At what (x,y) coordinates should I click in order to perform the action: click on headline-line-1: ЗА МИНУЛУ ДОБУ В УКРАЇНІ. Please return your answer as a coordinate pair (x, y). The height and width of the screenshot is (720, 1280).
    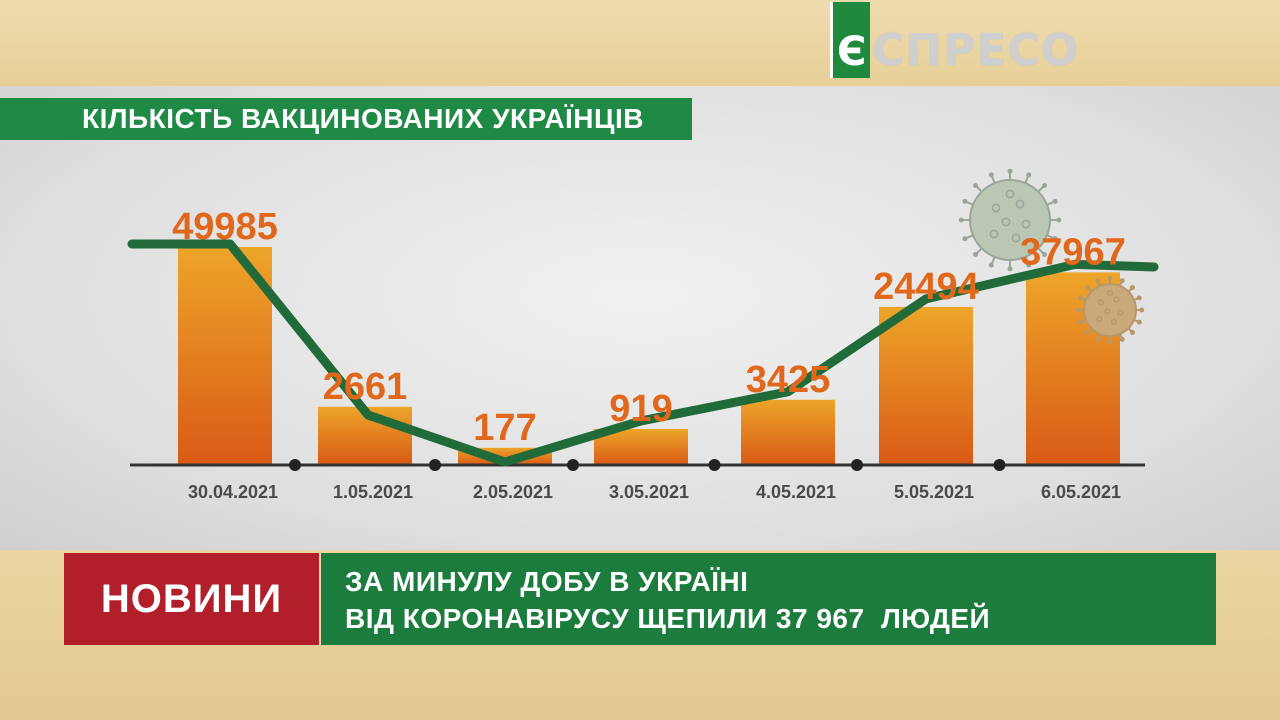
    Looking at the image, I should click on (547, 581).